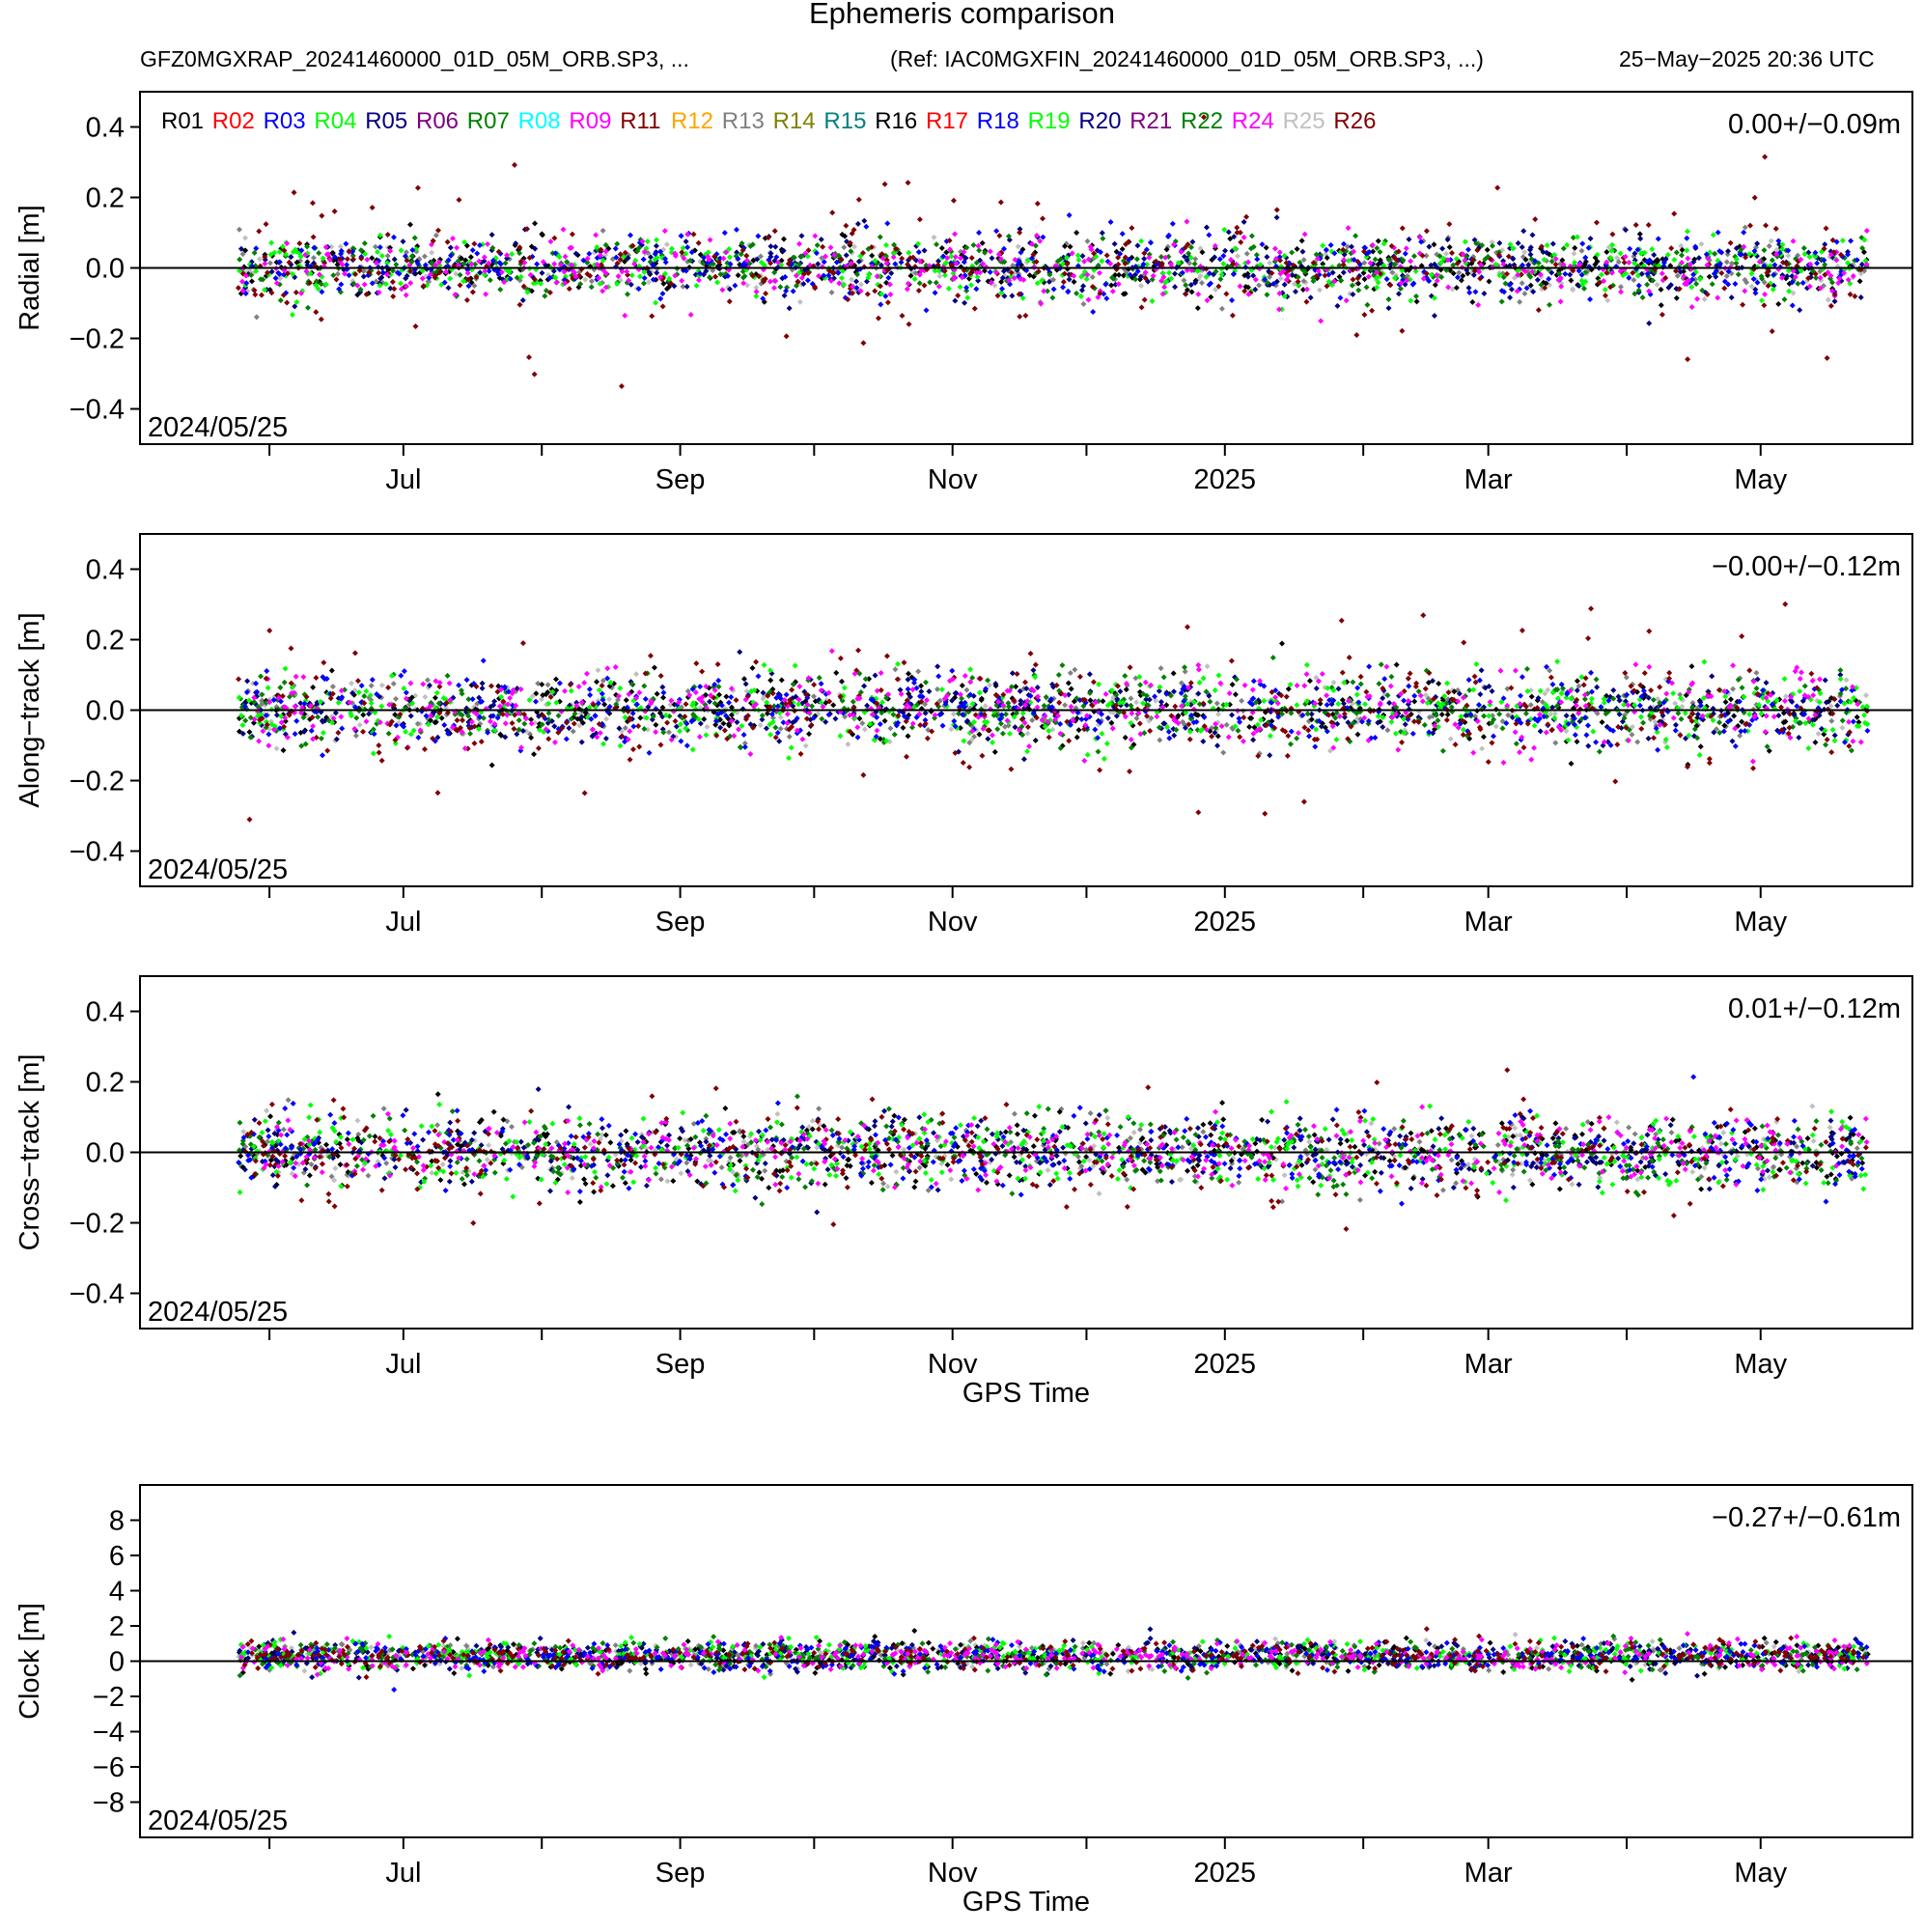  I want to click on legend-entry-R24: R24, so click(1253, 121).